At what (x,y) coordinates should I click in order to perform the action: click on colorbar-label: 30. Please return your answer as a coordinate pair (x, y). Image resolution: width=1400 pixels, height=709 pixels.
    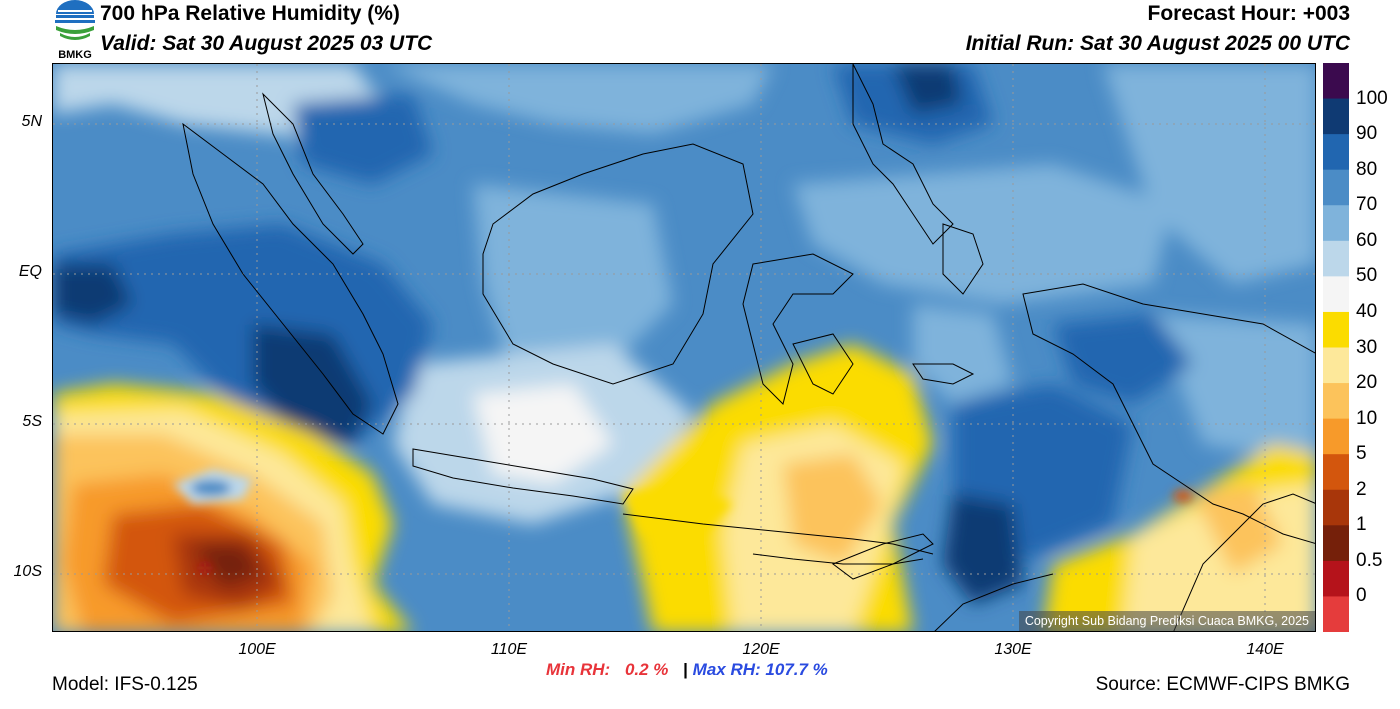
    Looking at the image, I should click on (1367, 347).